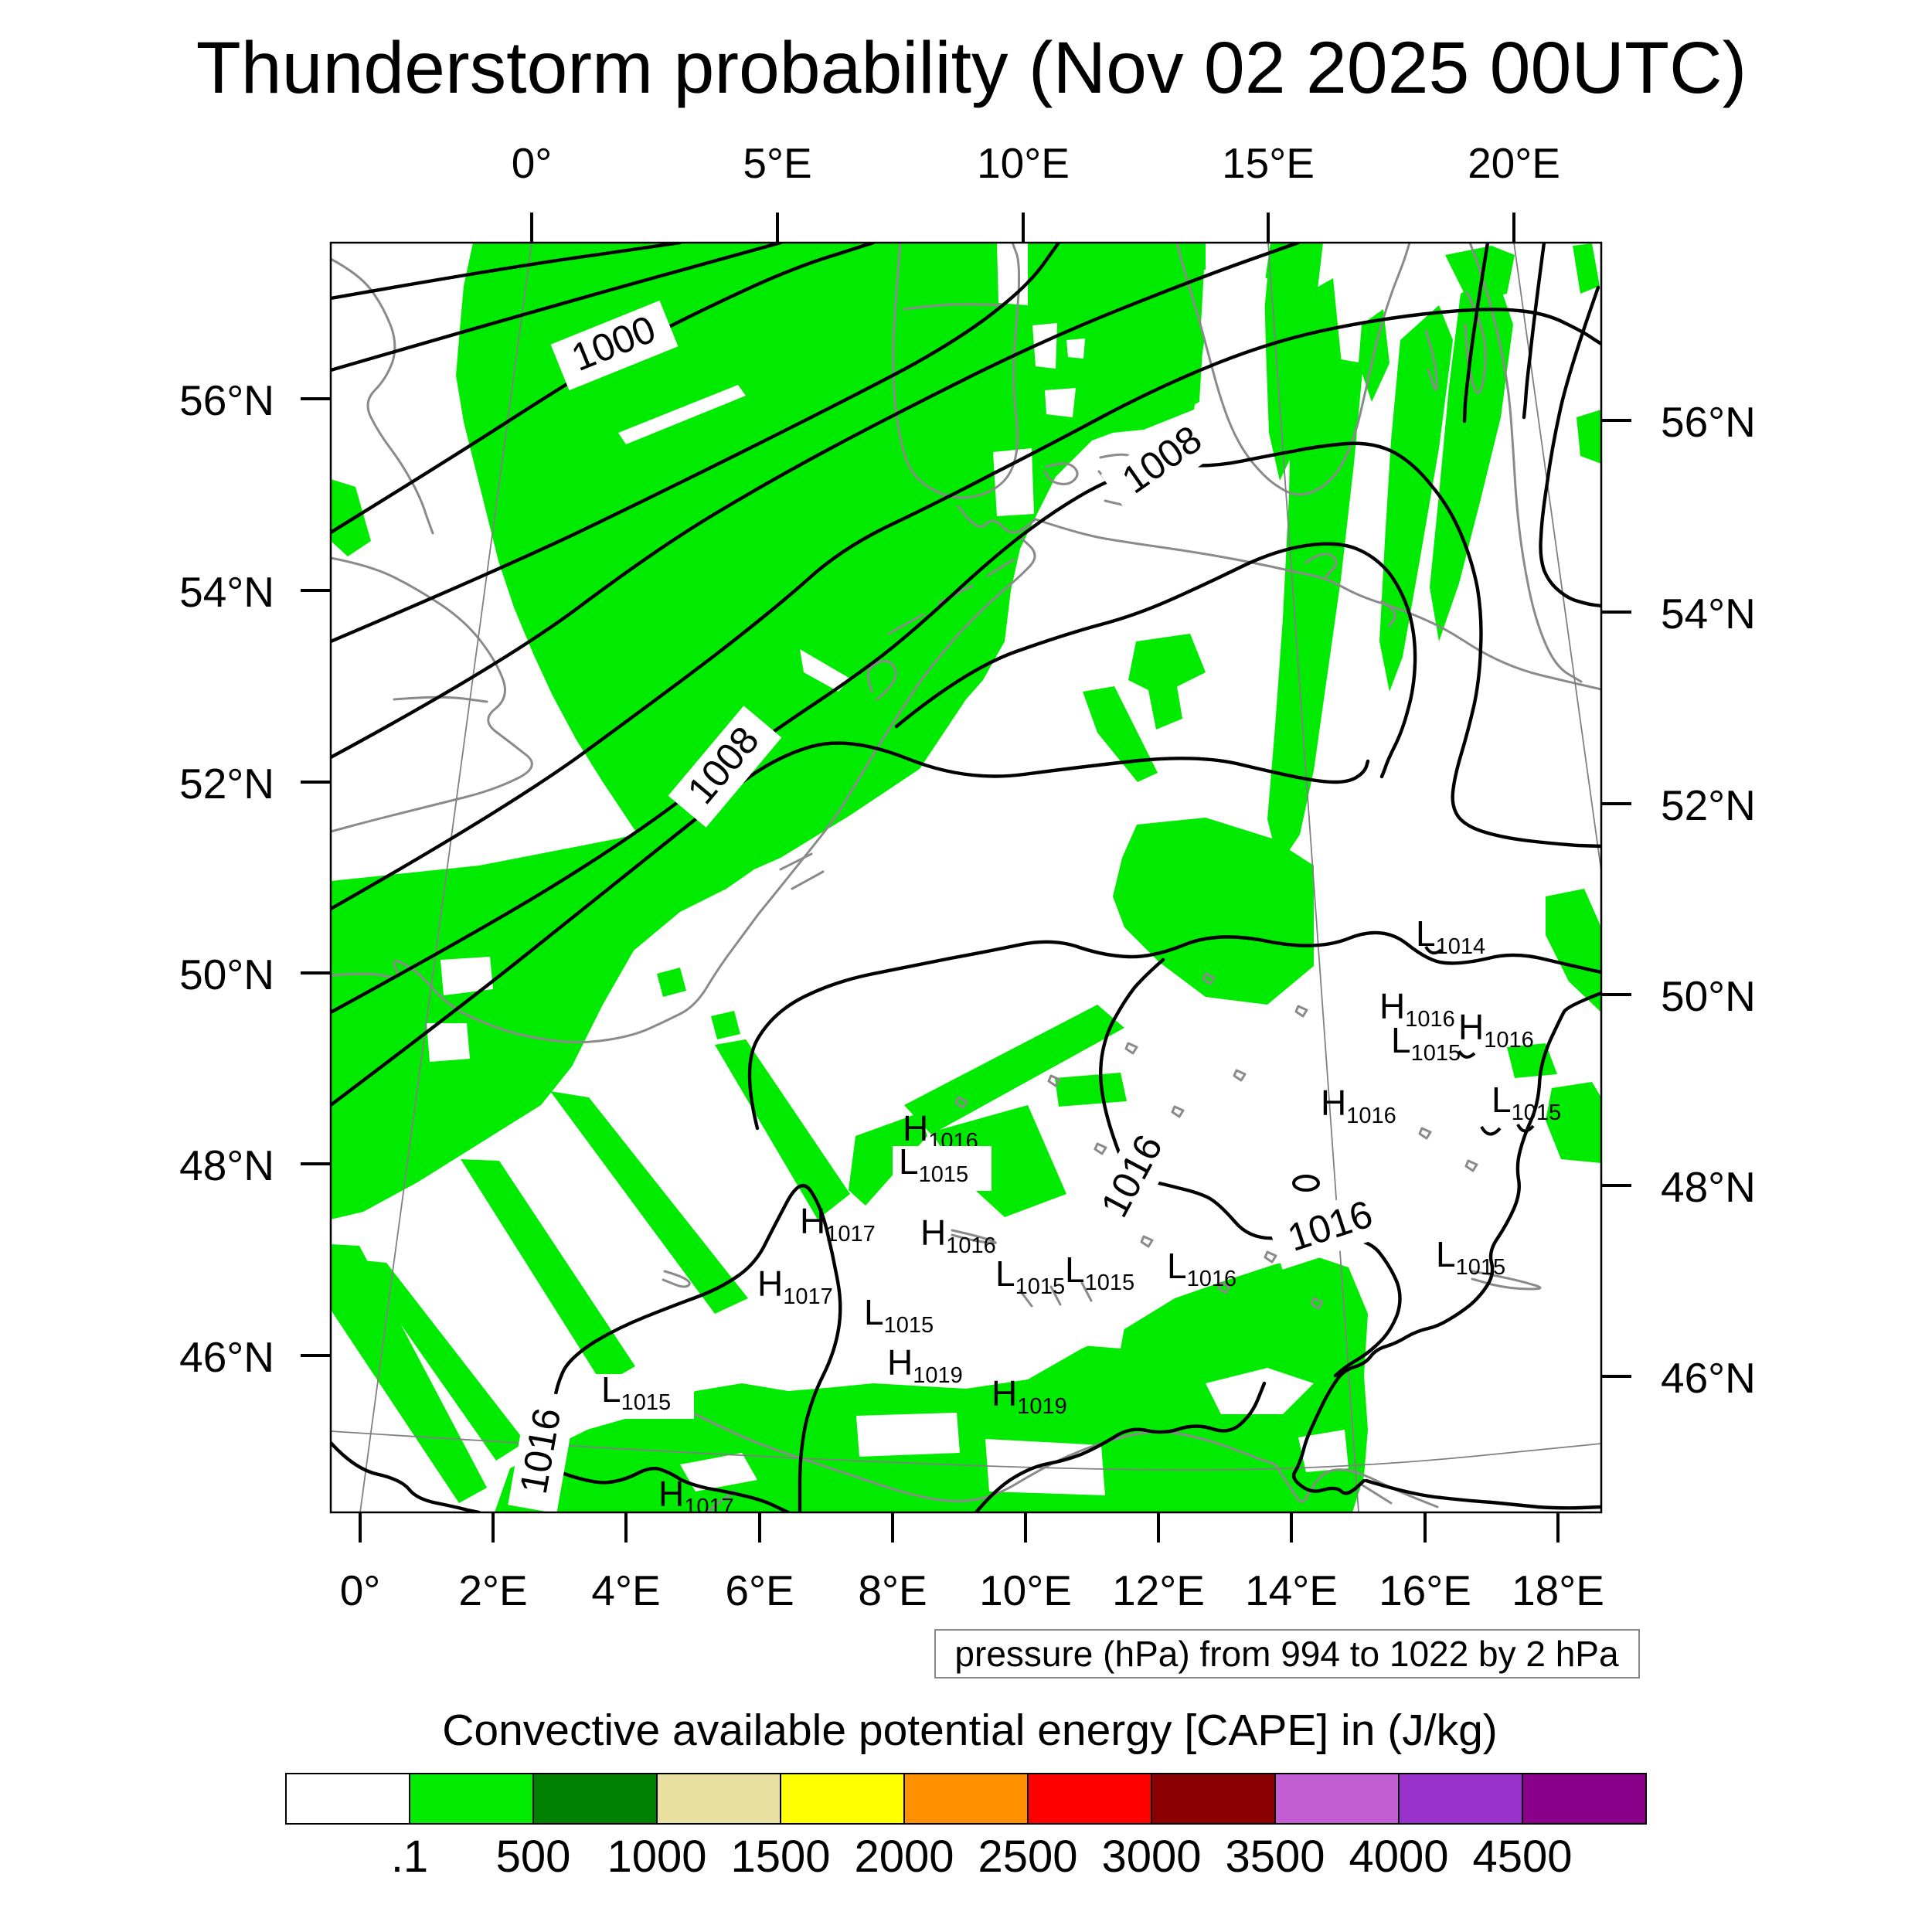 The width and height of the screenshot is (1932, 1932). I want to click on svg-text: 2000, so click(904, 1857).